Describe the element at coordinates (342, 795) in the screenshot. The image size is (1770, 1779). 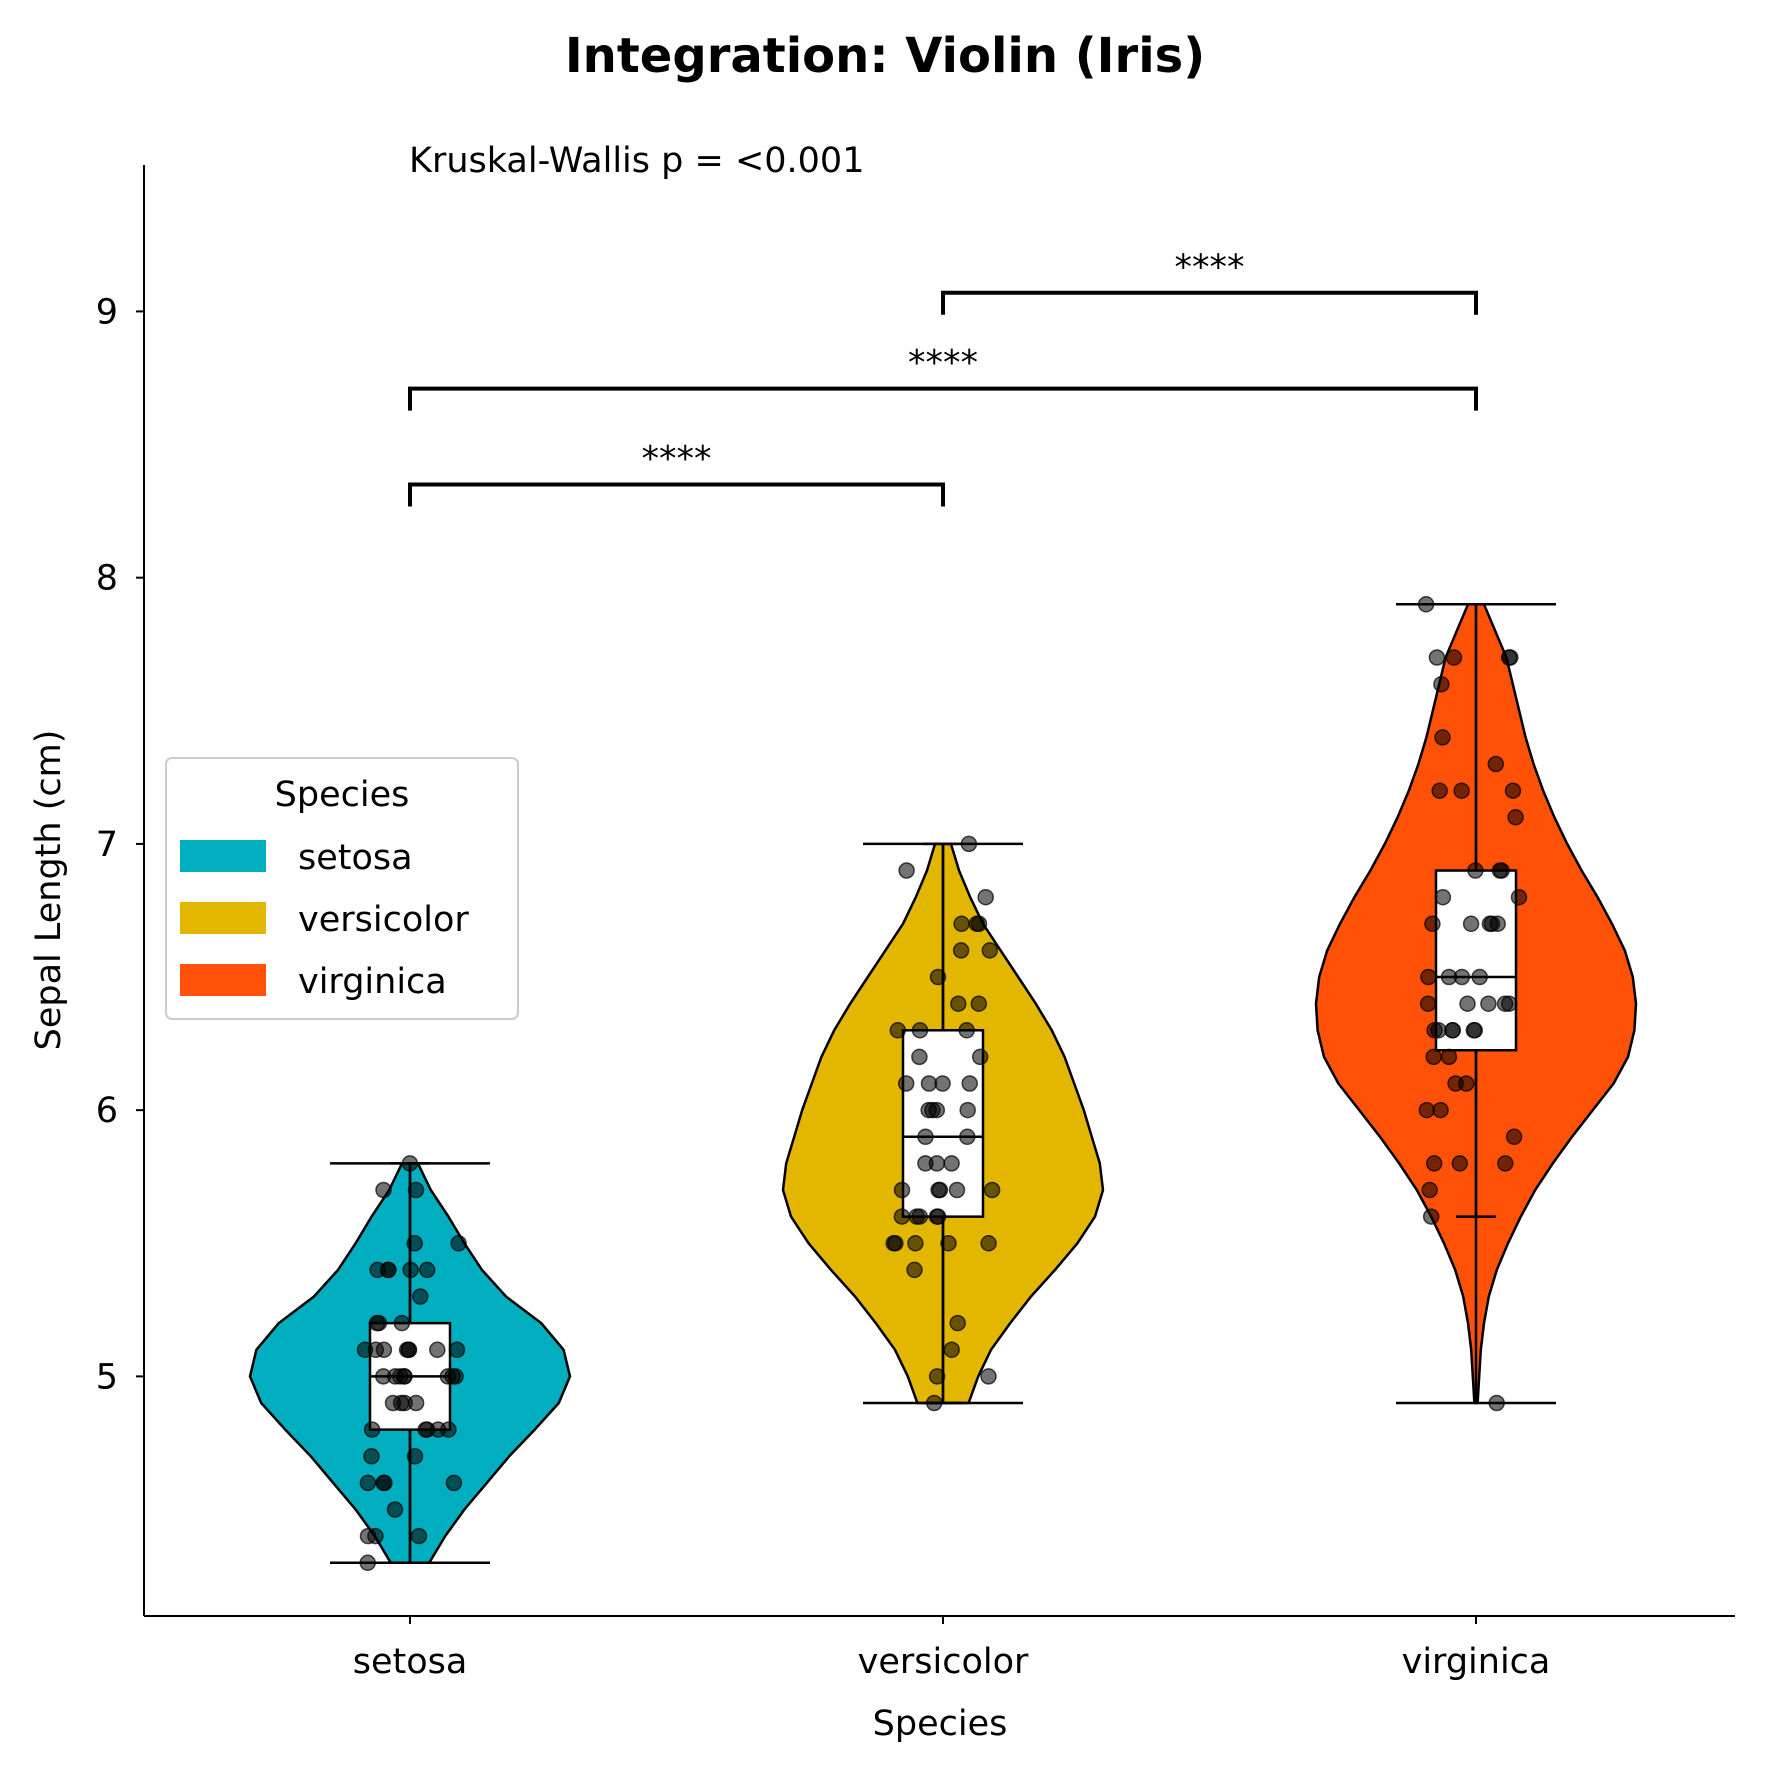
I see `legend-title: Species` at that location.